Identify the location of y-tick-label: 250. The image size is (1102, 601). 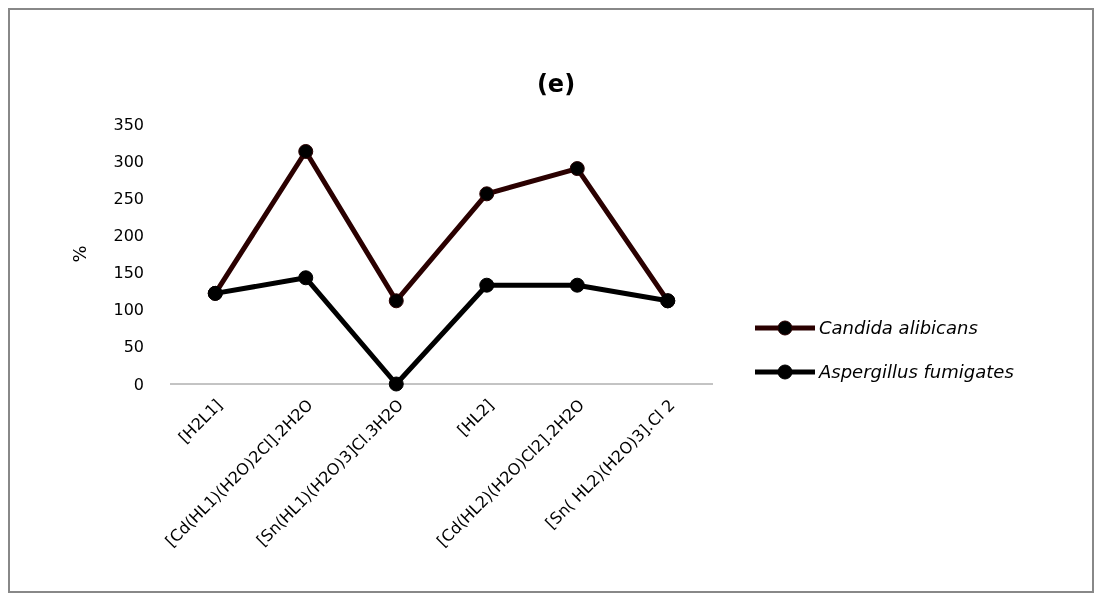
(128, 198).